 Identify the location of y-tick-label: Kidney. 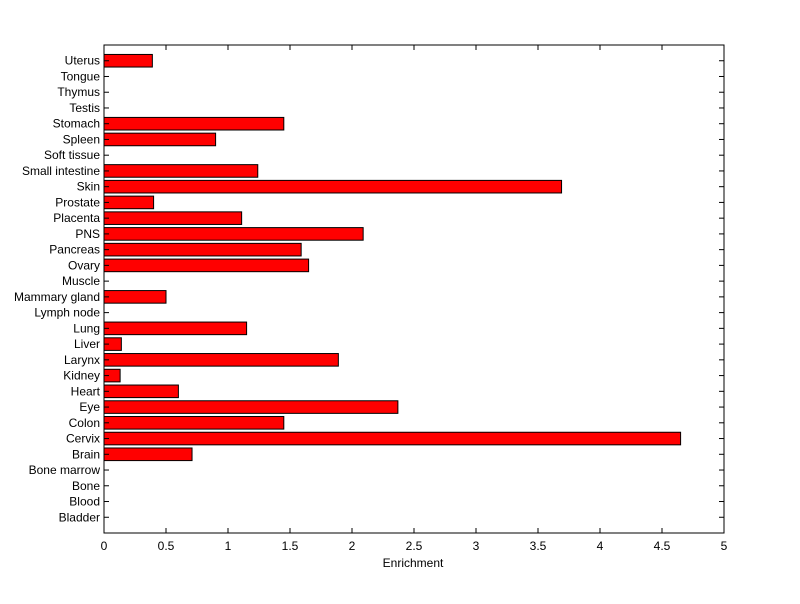
(81, 376).